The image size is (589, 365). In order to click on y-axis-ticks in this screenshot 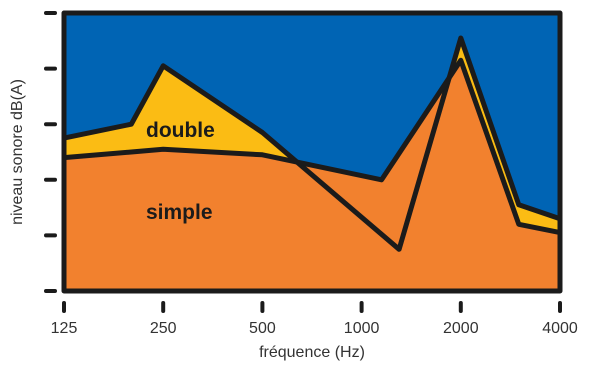, I will do `click(50, 152)`.